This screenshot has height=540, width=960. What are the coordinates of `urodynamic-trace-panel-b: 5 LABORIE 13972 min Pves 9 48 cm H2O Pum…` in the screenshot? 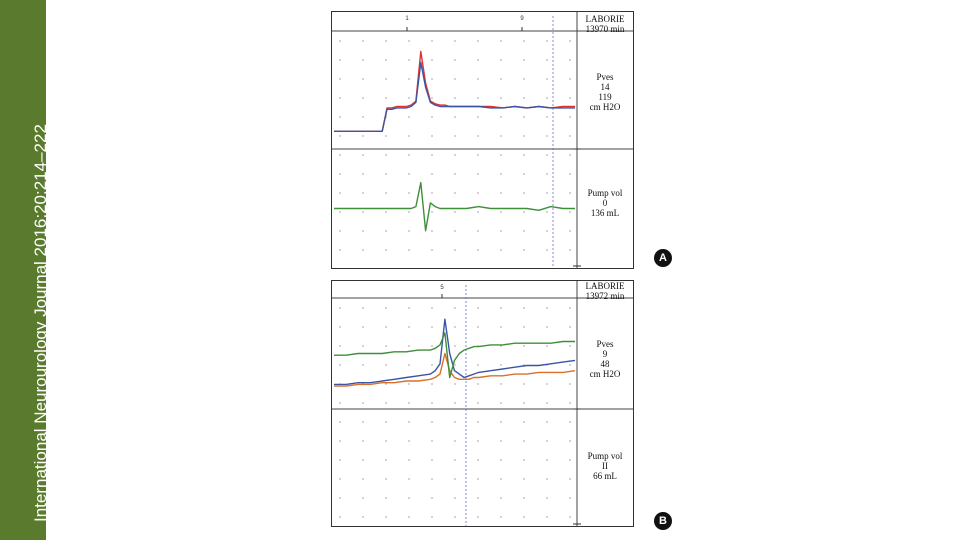 It's located at (482, 403).